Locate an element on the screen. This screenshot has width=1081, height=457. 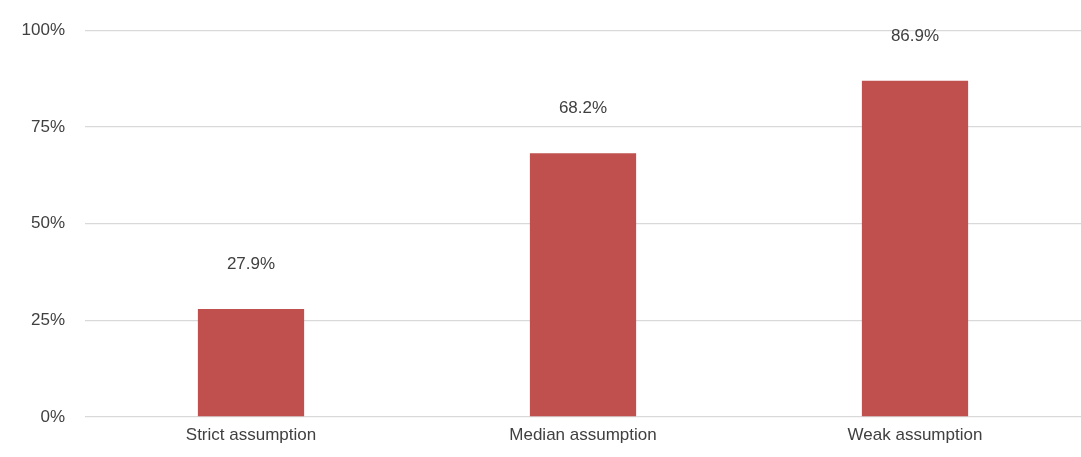
data-label: 68.2% is located at coordinates (583, 108).